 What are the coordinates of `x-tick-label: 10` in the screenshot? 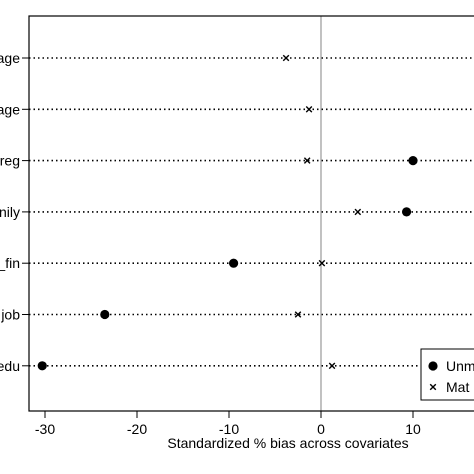 It's located at (413, 429).